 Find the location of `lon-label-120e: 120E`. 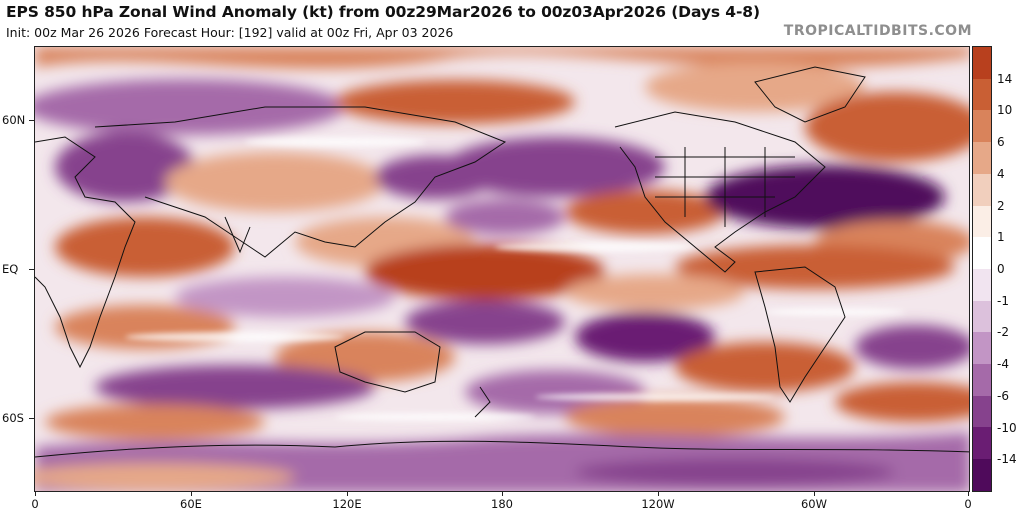

lon-label-120e: 120E is located at coordinates (347, 504).